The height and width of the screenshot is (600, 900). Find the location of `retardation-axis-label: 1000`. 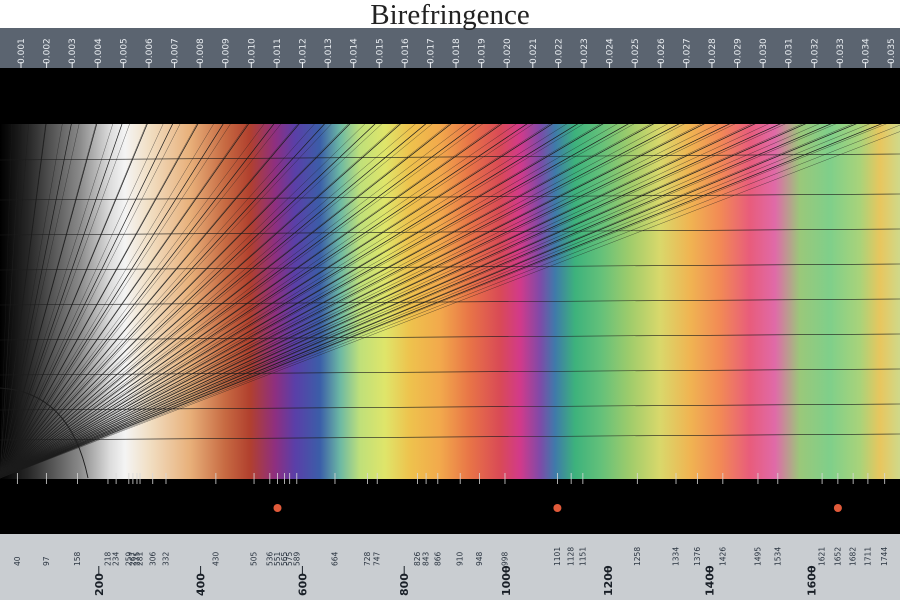

retardation-axis-label: 1000 is located at coordinates (506, 580).